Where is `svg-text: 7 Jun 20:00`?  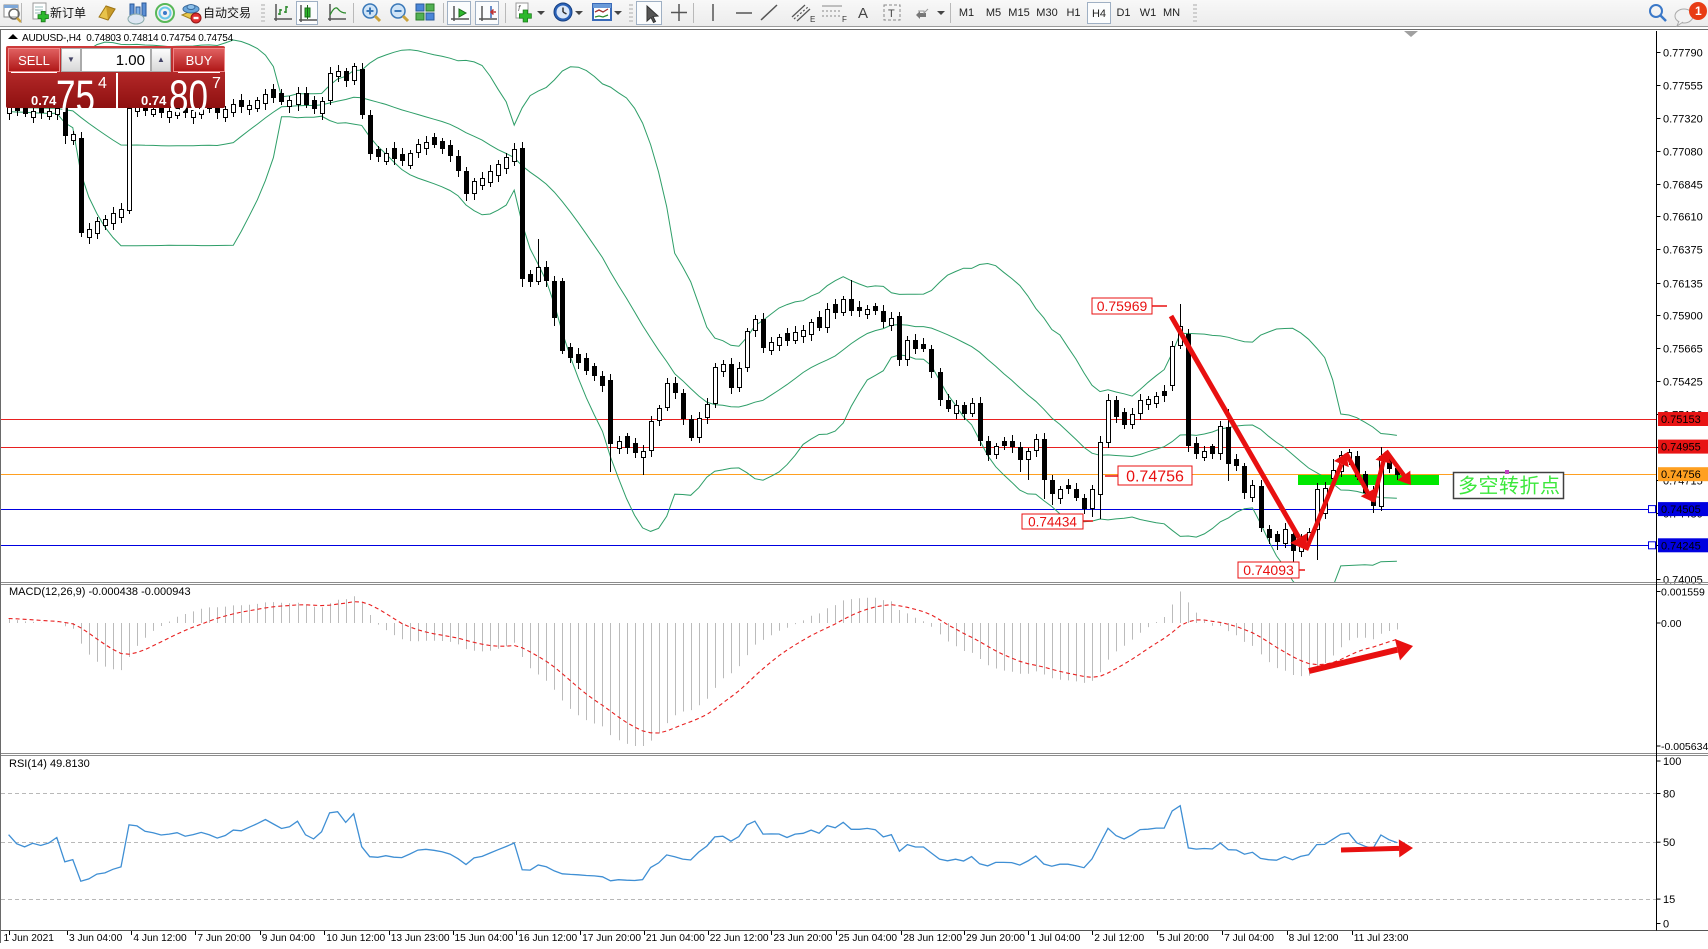 svg-text: 7 Jun 20:00 is located at coordinates (224, 938).